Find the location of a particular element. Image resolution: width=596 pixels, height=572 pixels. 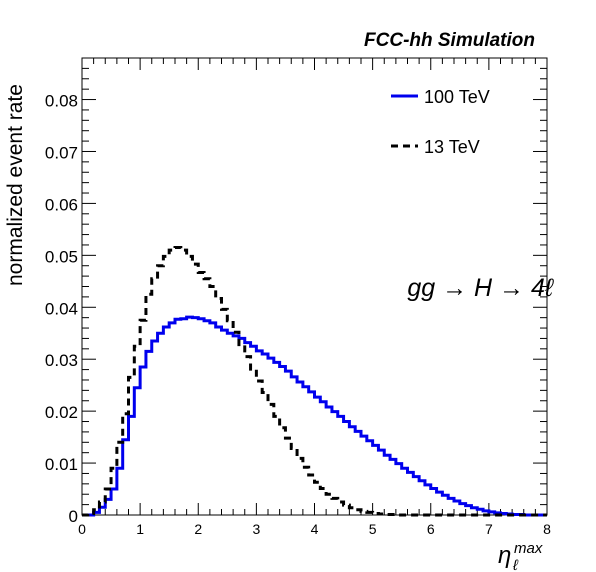

y-tick-label: 0.03 is located at coordinates (61, 360).